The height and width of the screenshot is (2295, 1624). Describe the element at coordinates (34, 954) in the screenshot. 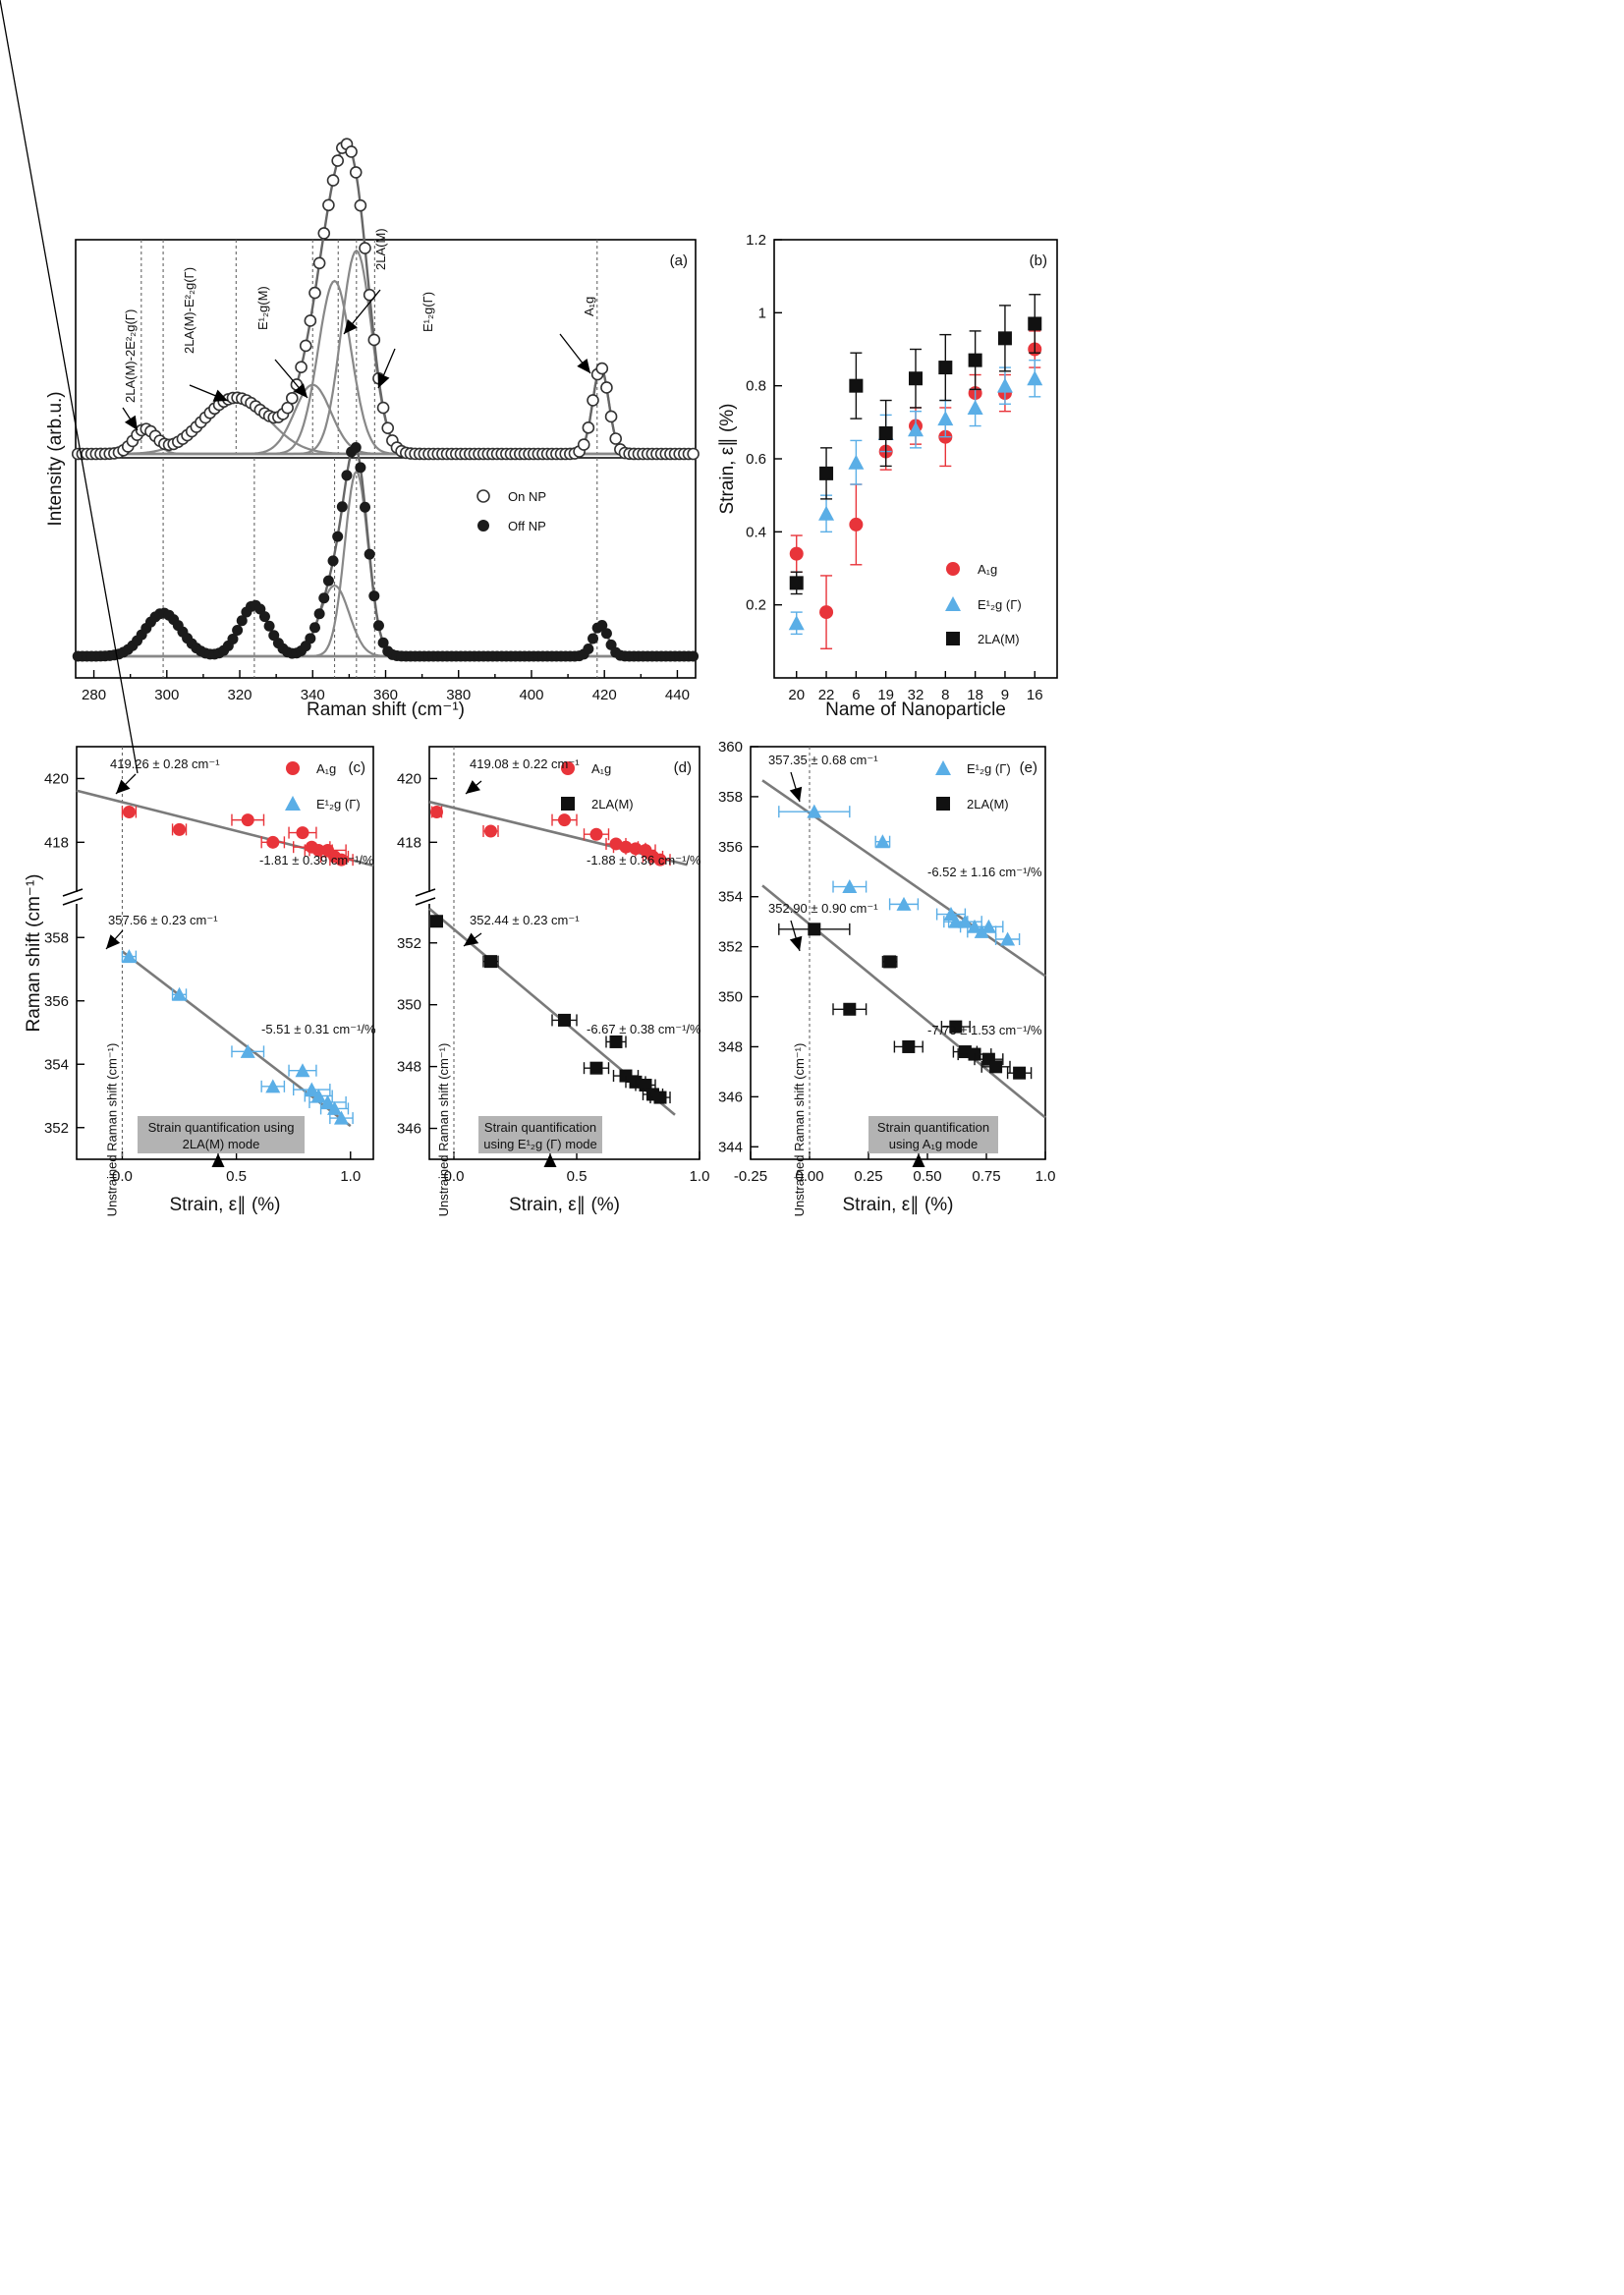

I see `y-axis-label-c: Raman shift (cm⁻¹)` at that location.